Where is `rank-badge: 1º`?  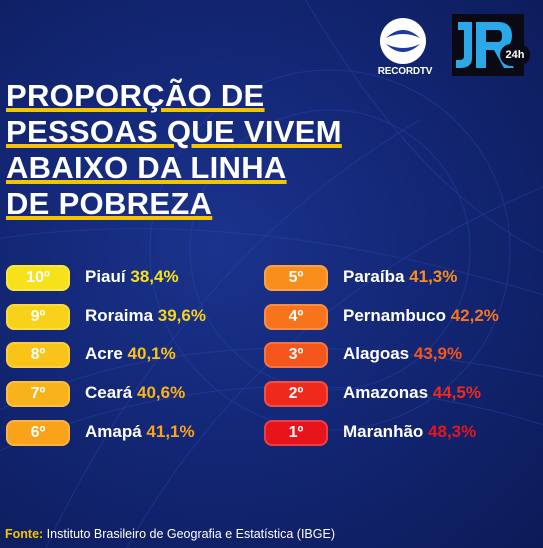 rank-badge: 1º is located at coordinates (296, 433).